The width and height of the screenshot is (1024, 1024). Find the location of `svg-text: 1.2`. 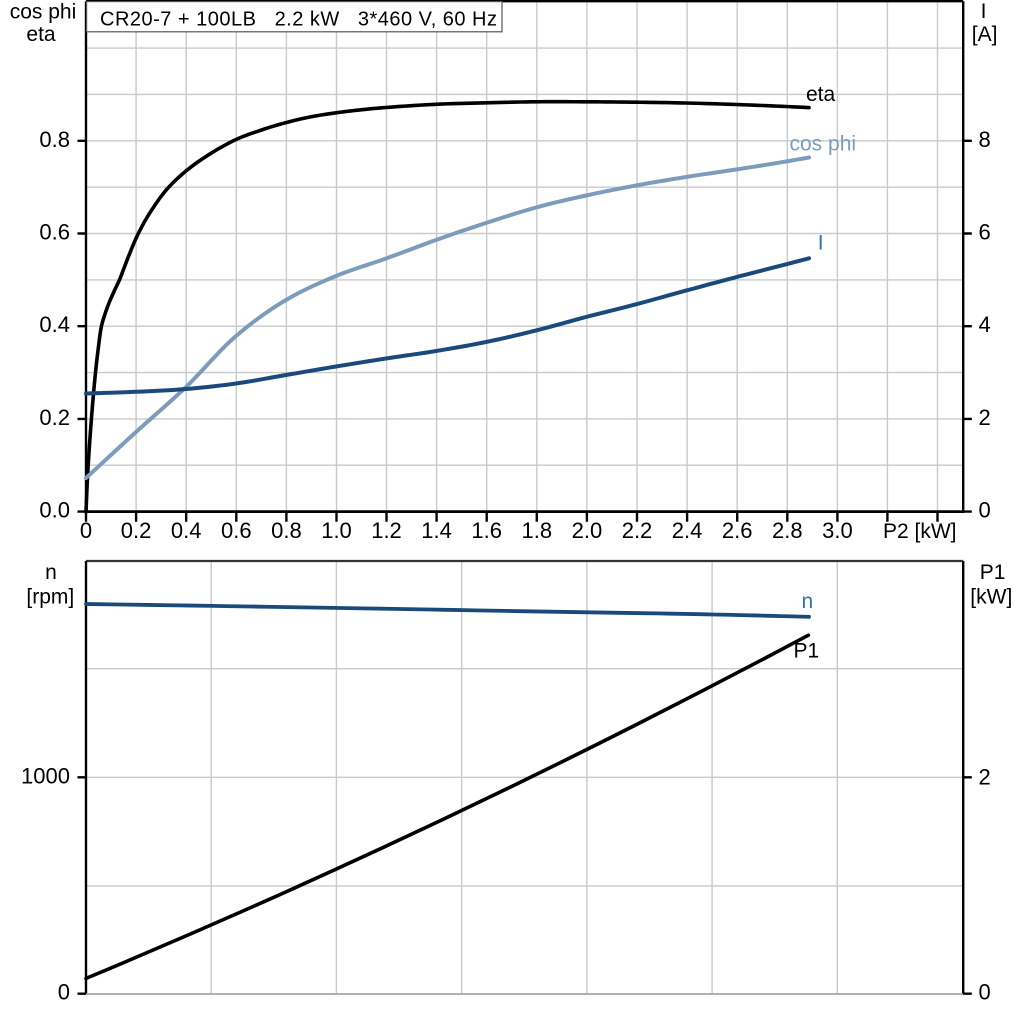

svg-text: 1.2 is located at coordinates (386, 530).